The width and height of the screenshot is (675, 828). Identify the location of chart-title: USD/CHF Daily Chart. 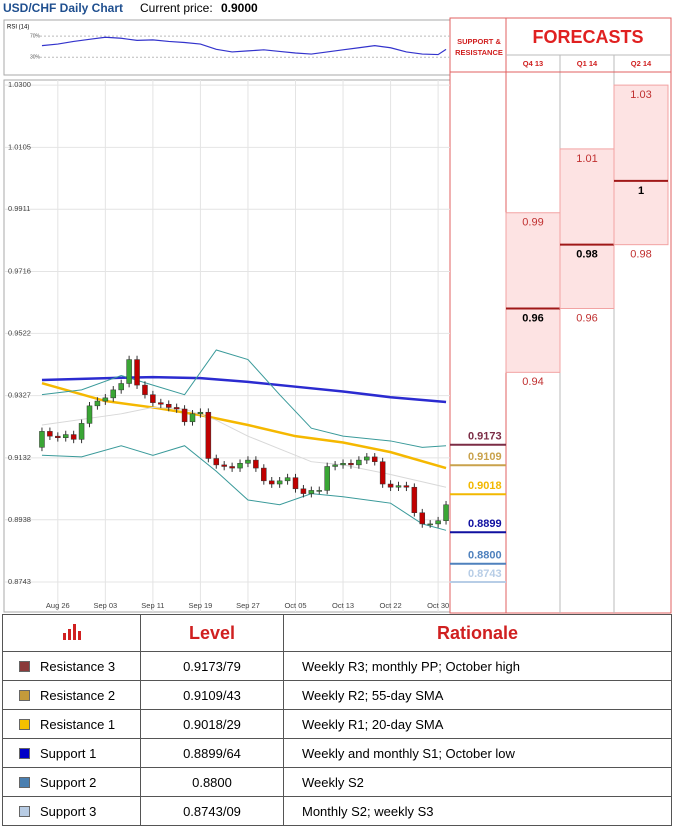
(63, 8).